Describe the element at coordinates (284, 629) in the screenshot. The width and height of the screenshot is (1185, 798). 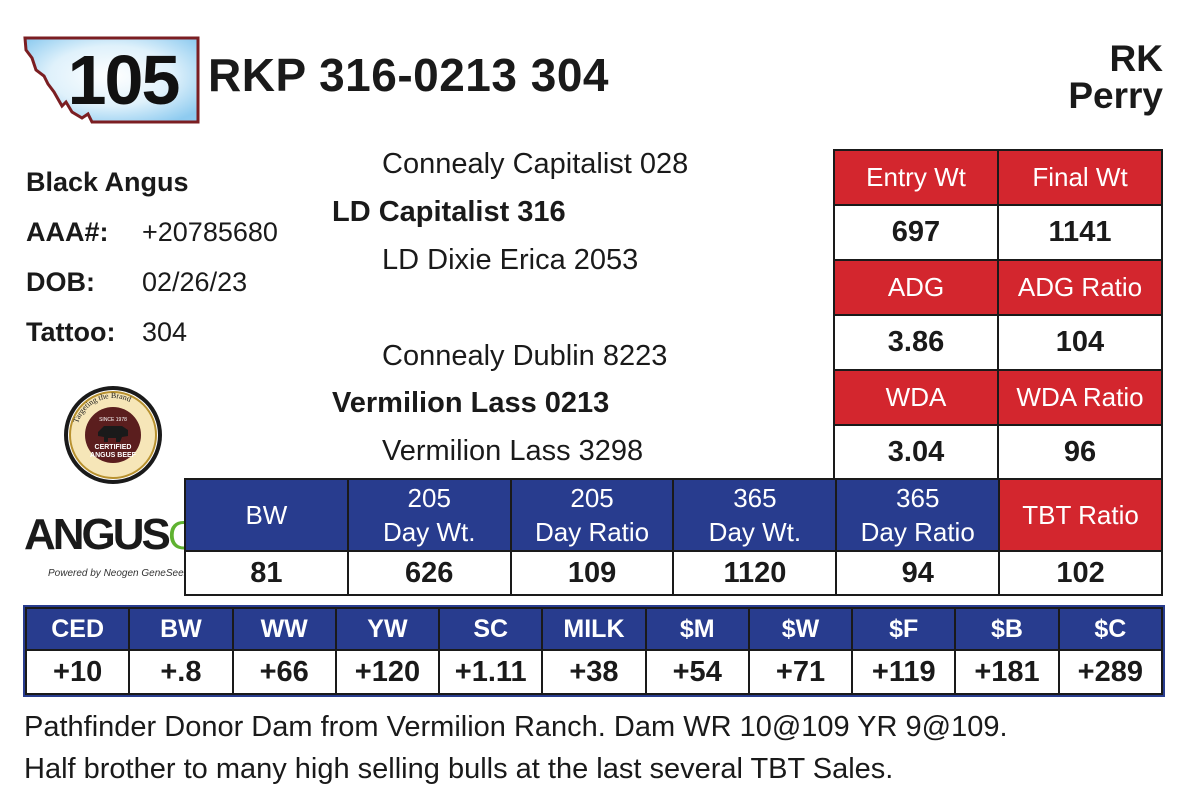
I see `epd-header-ww: WW` at that location.